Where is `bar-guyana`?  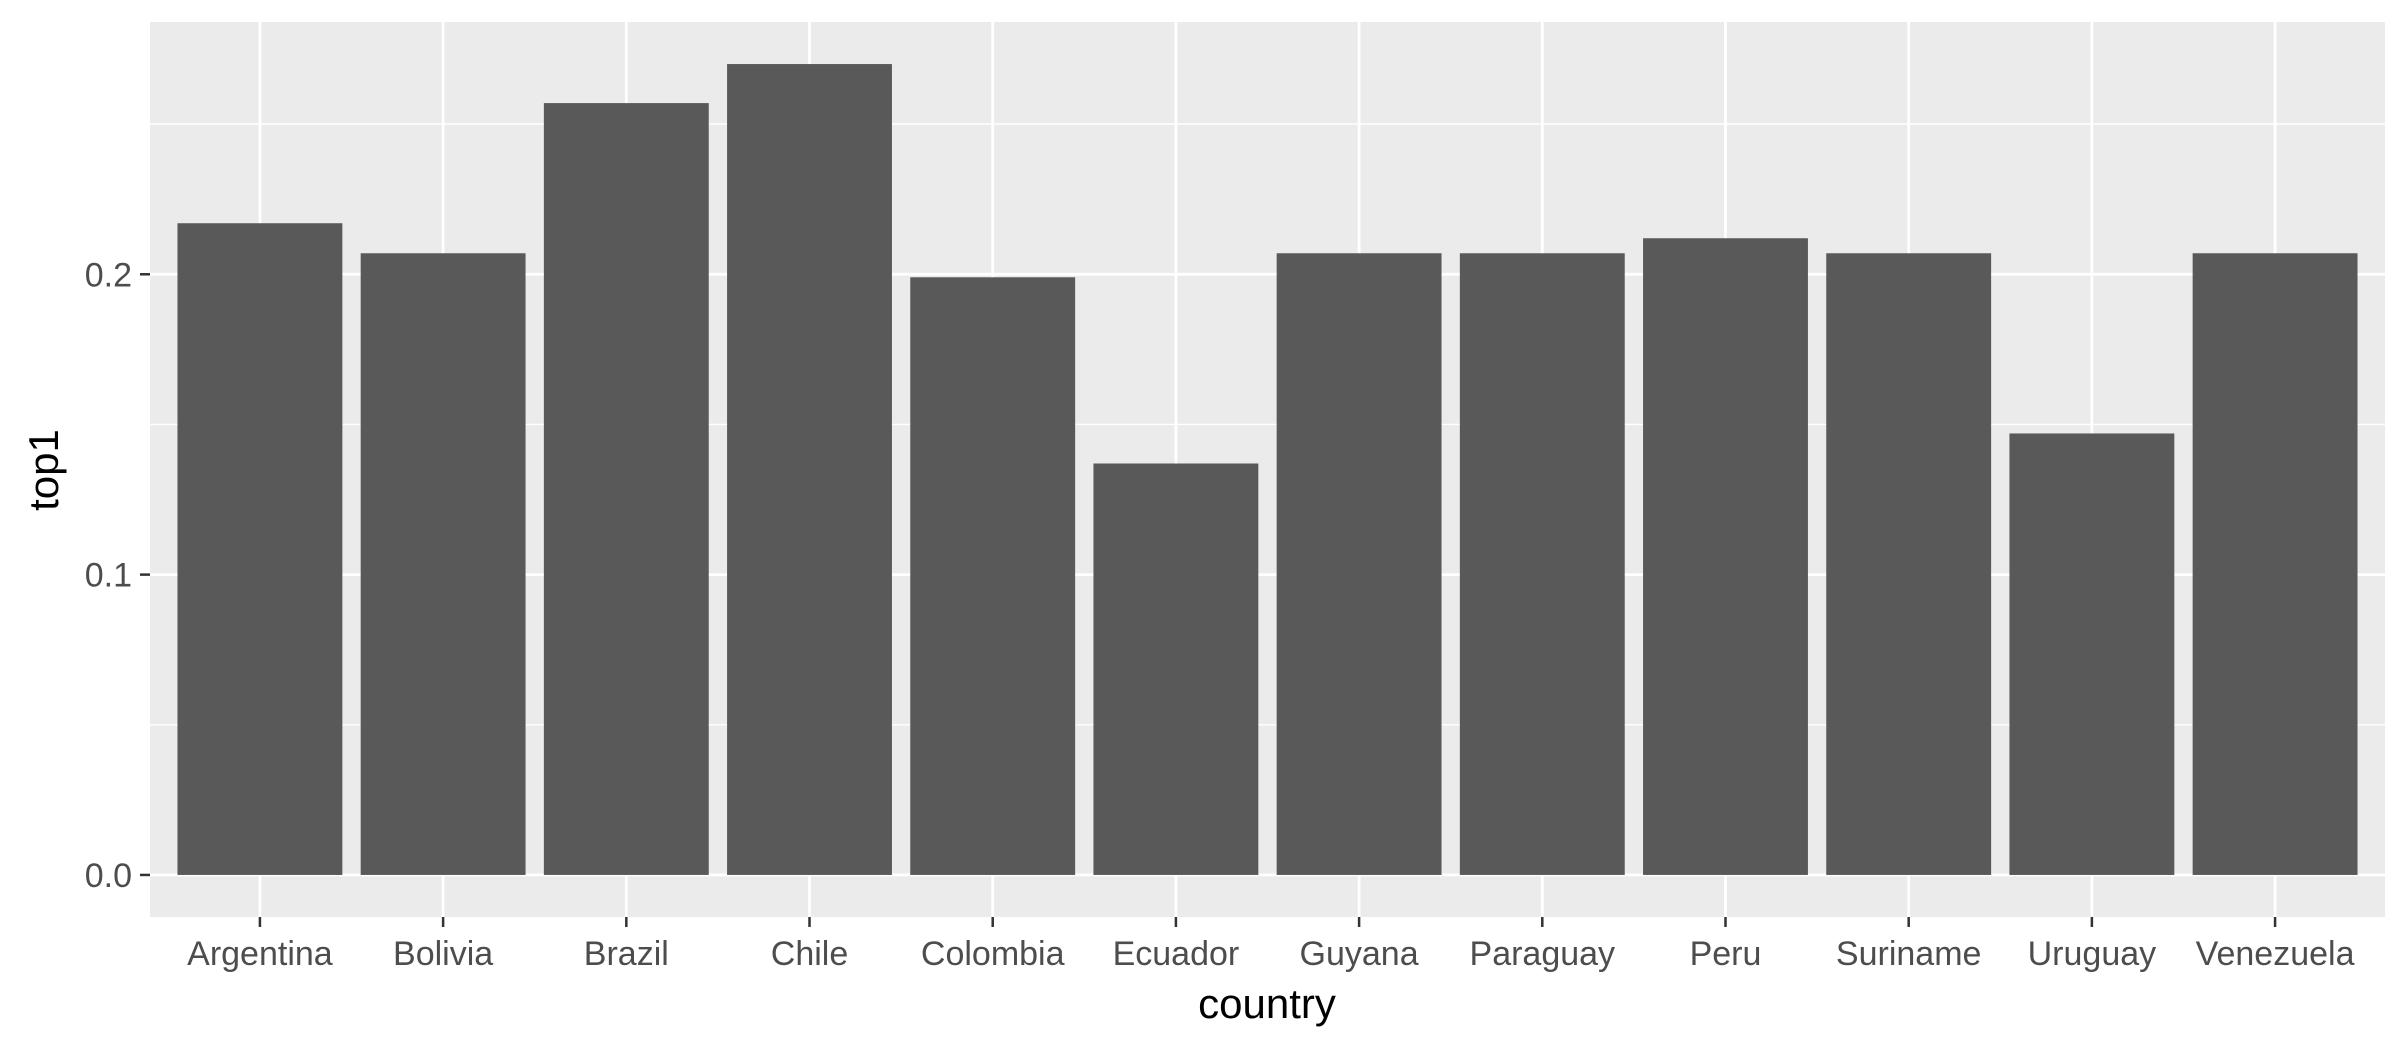
bar-guyana is located at coordinates (1359, 564).